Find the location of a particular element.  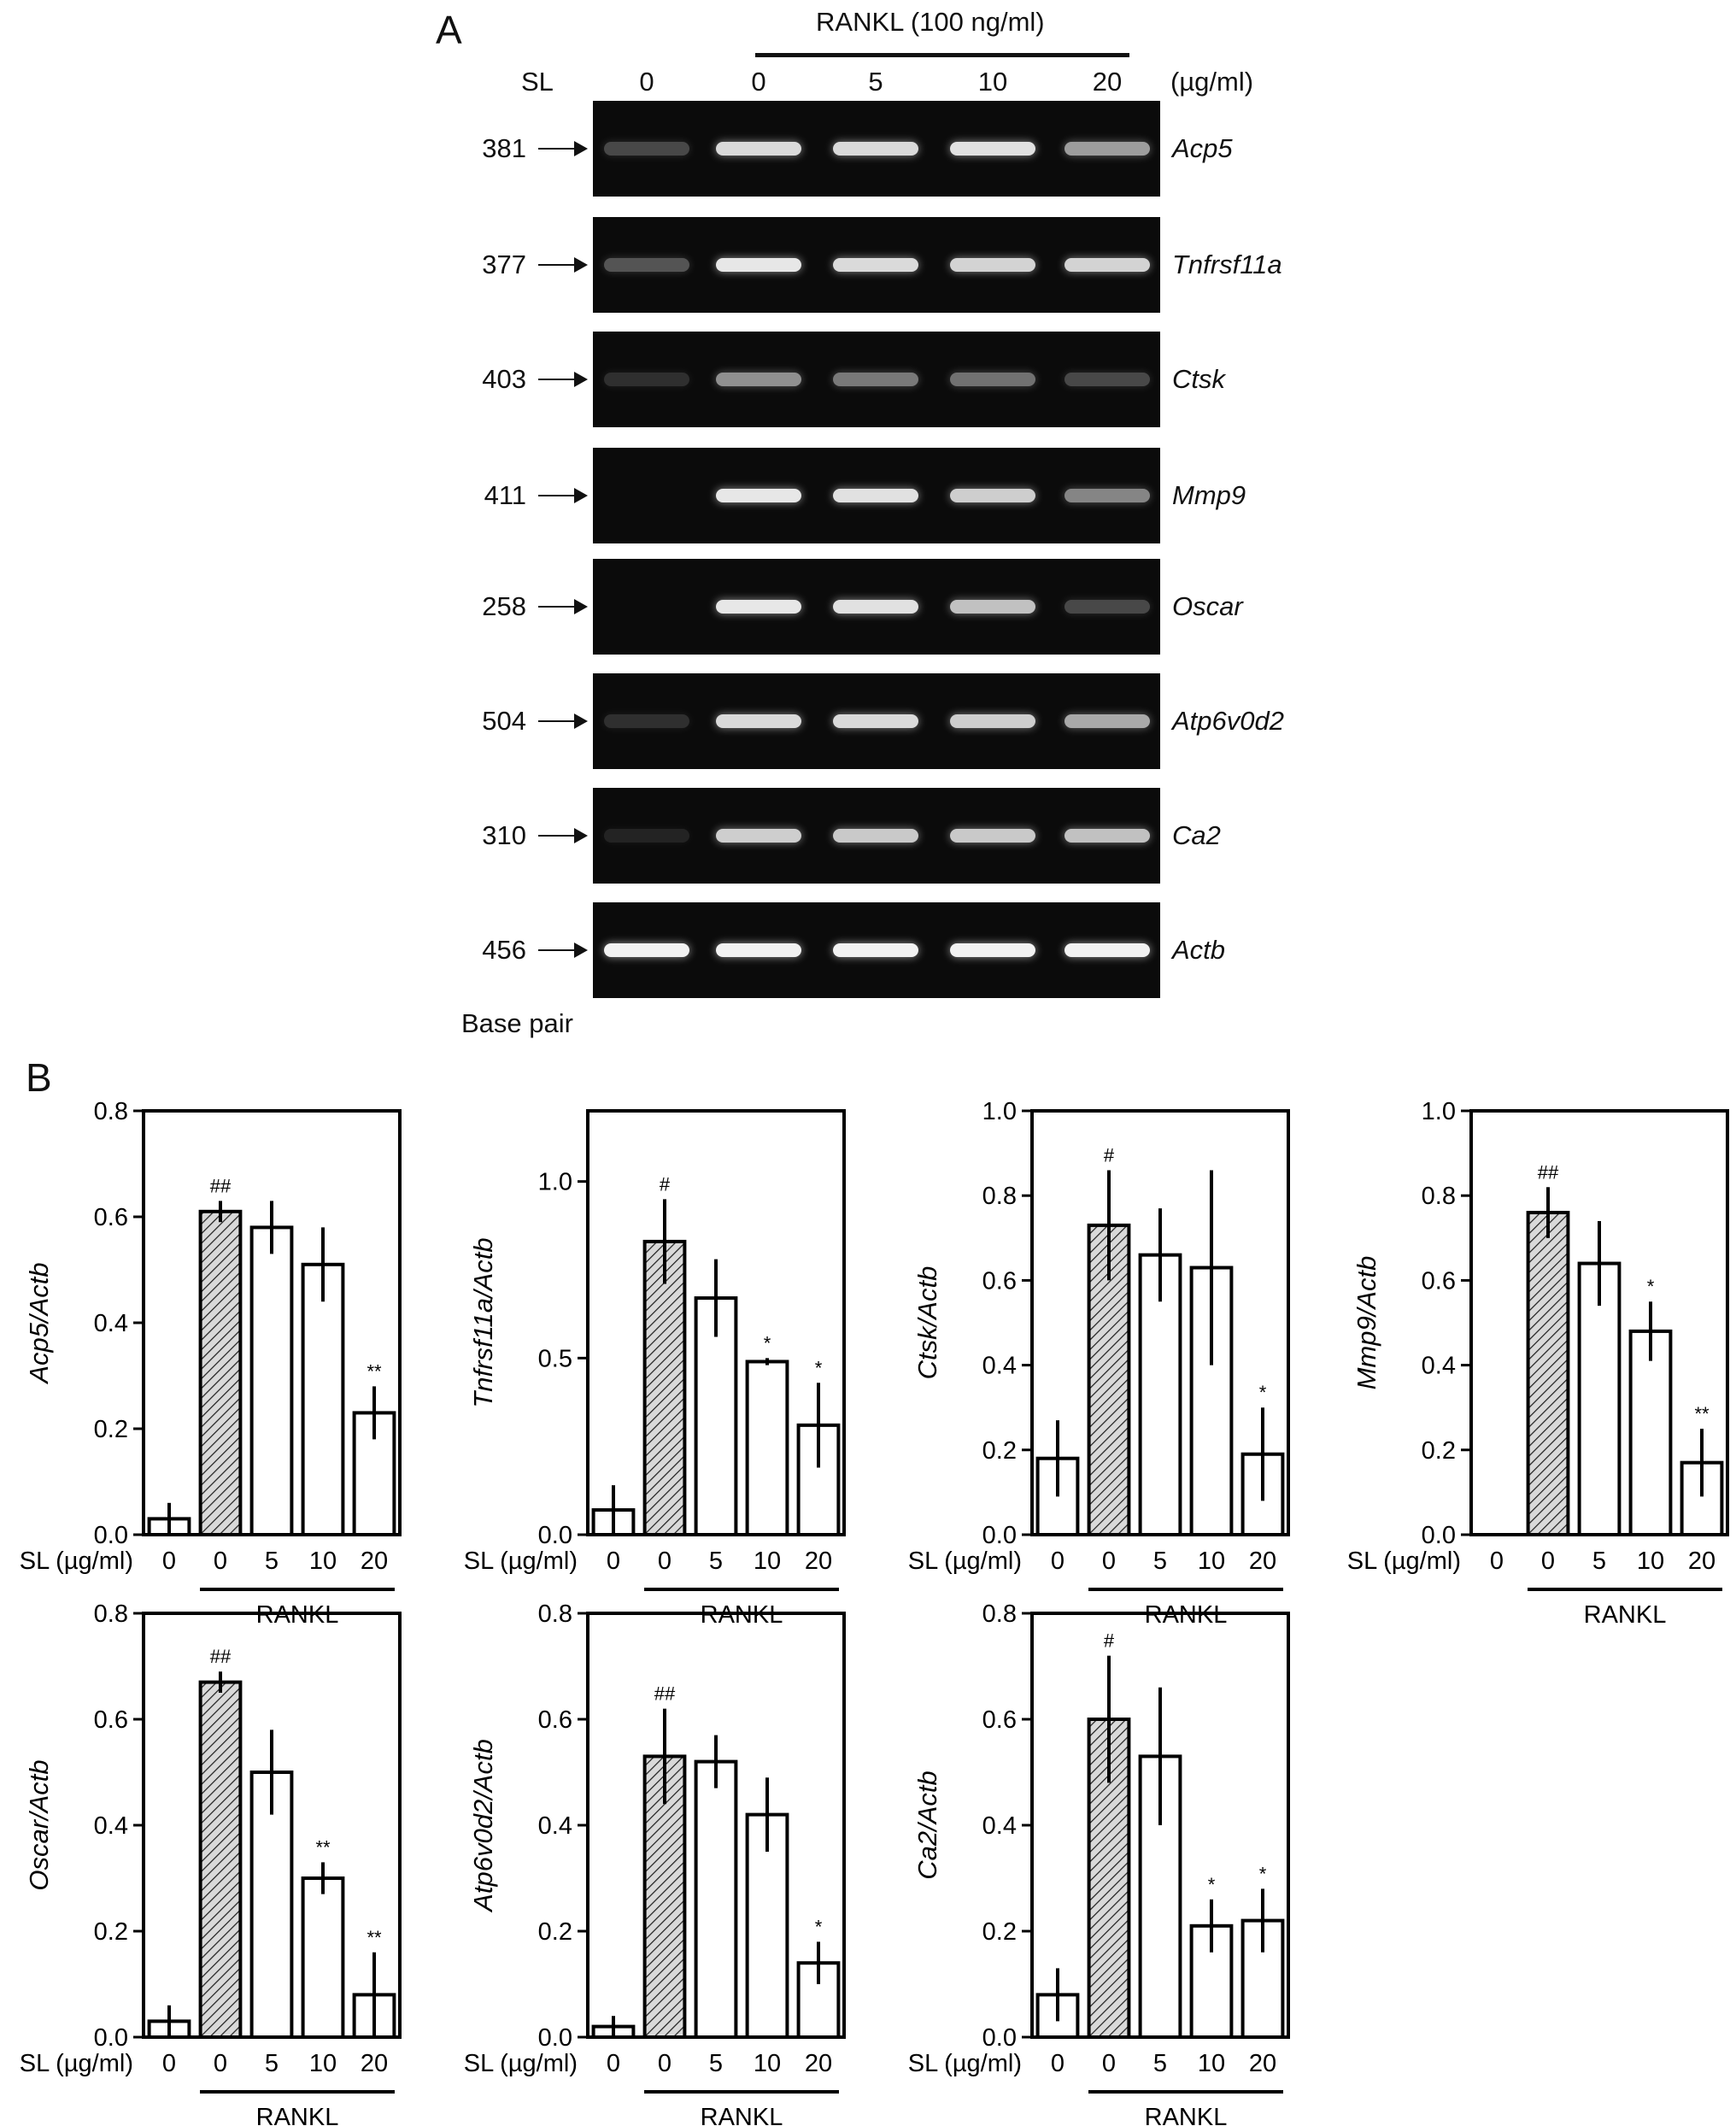

y-tick-label: 0.2 is located at coordinates (999, 1932).